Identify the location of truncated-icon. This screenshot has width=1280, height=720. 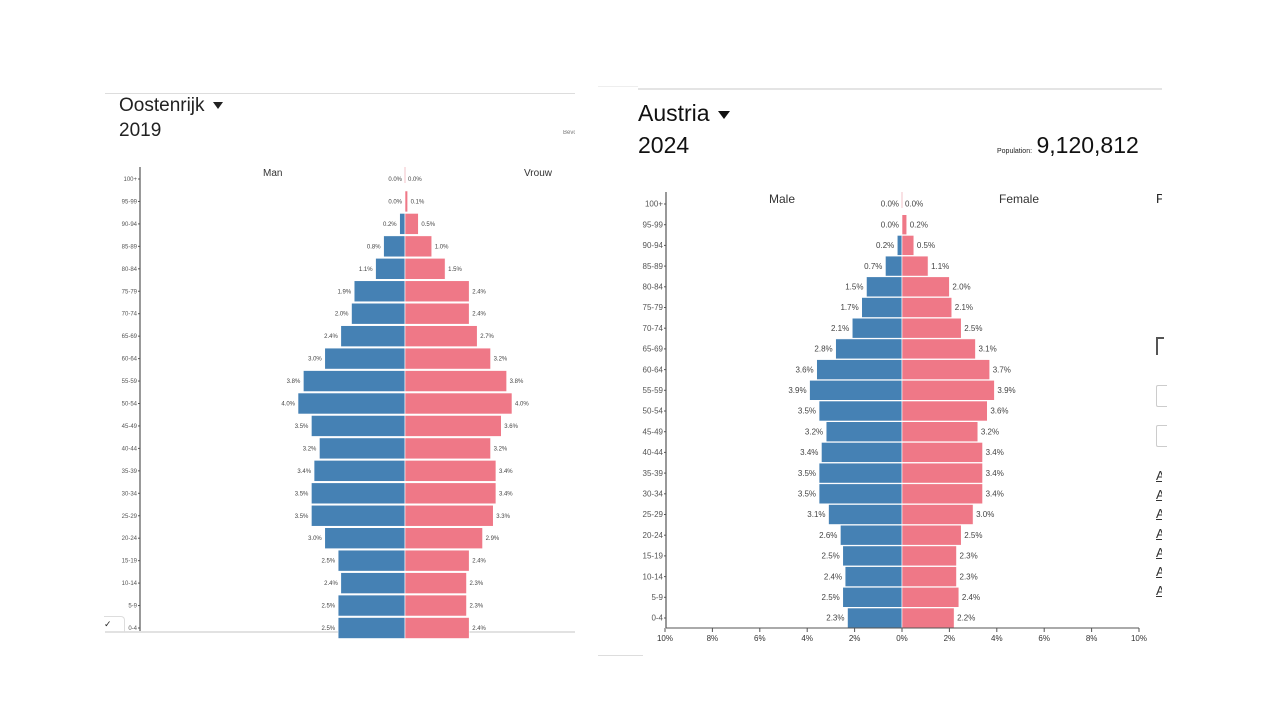
(1160, 346).